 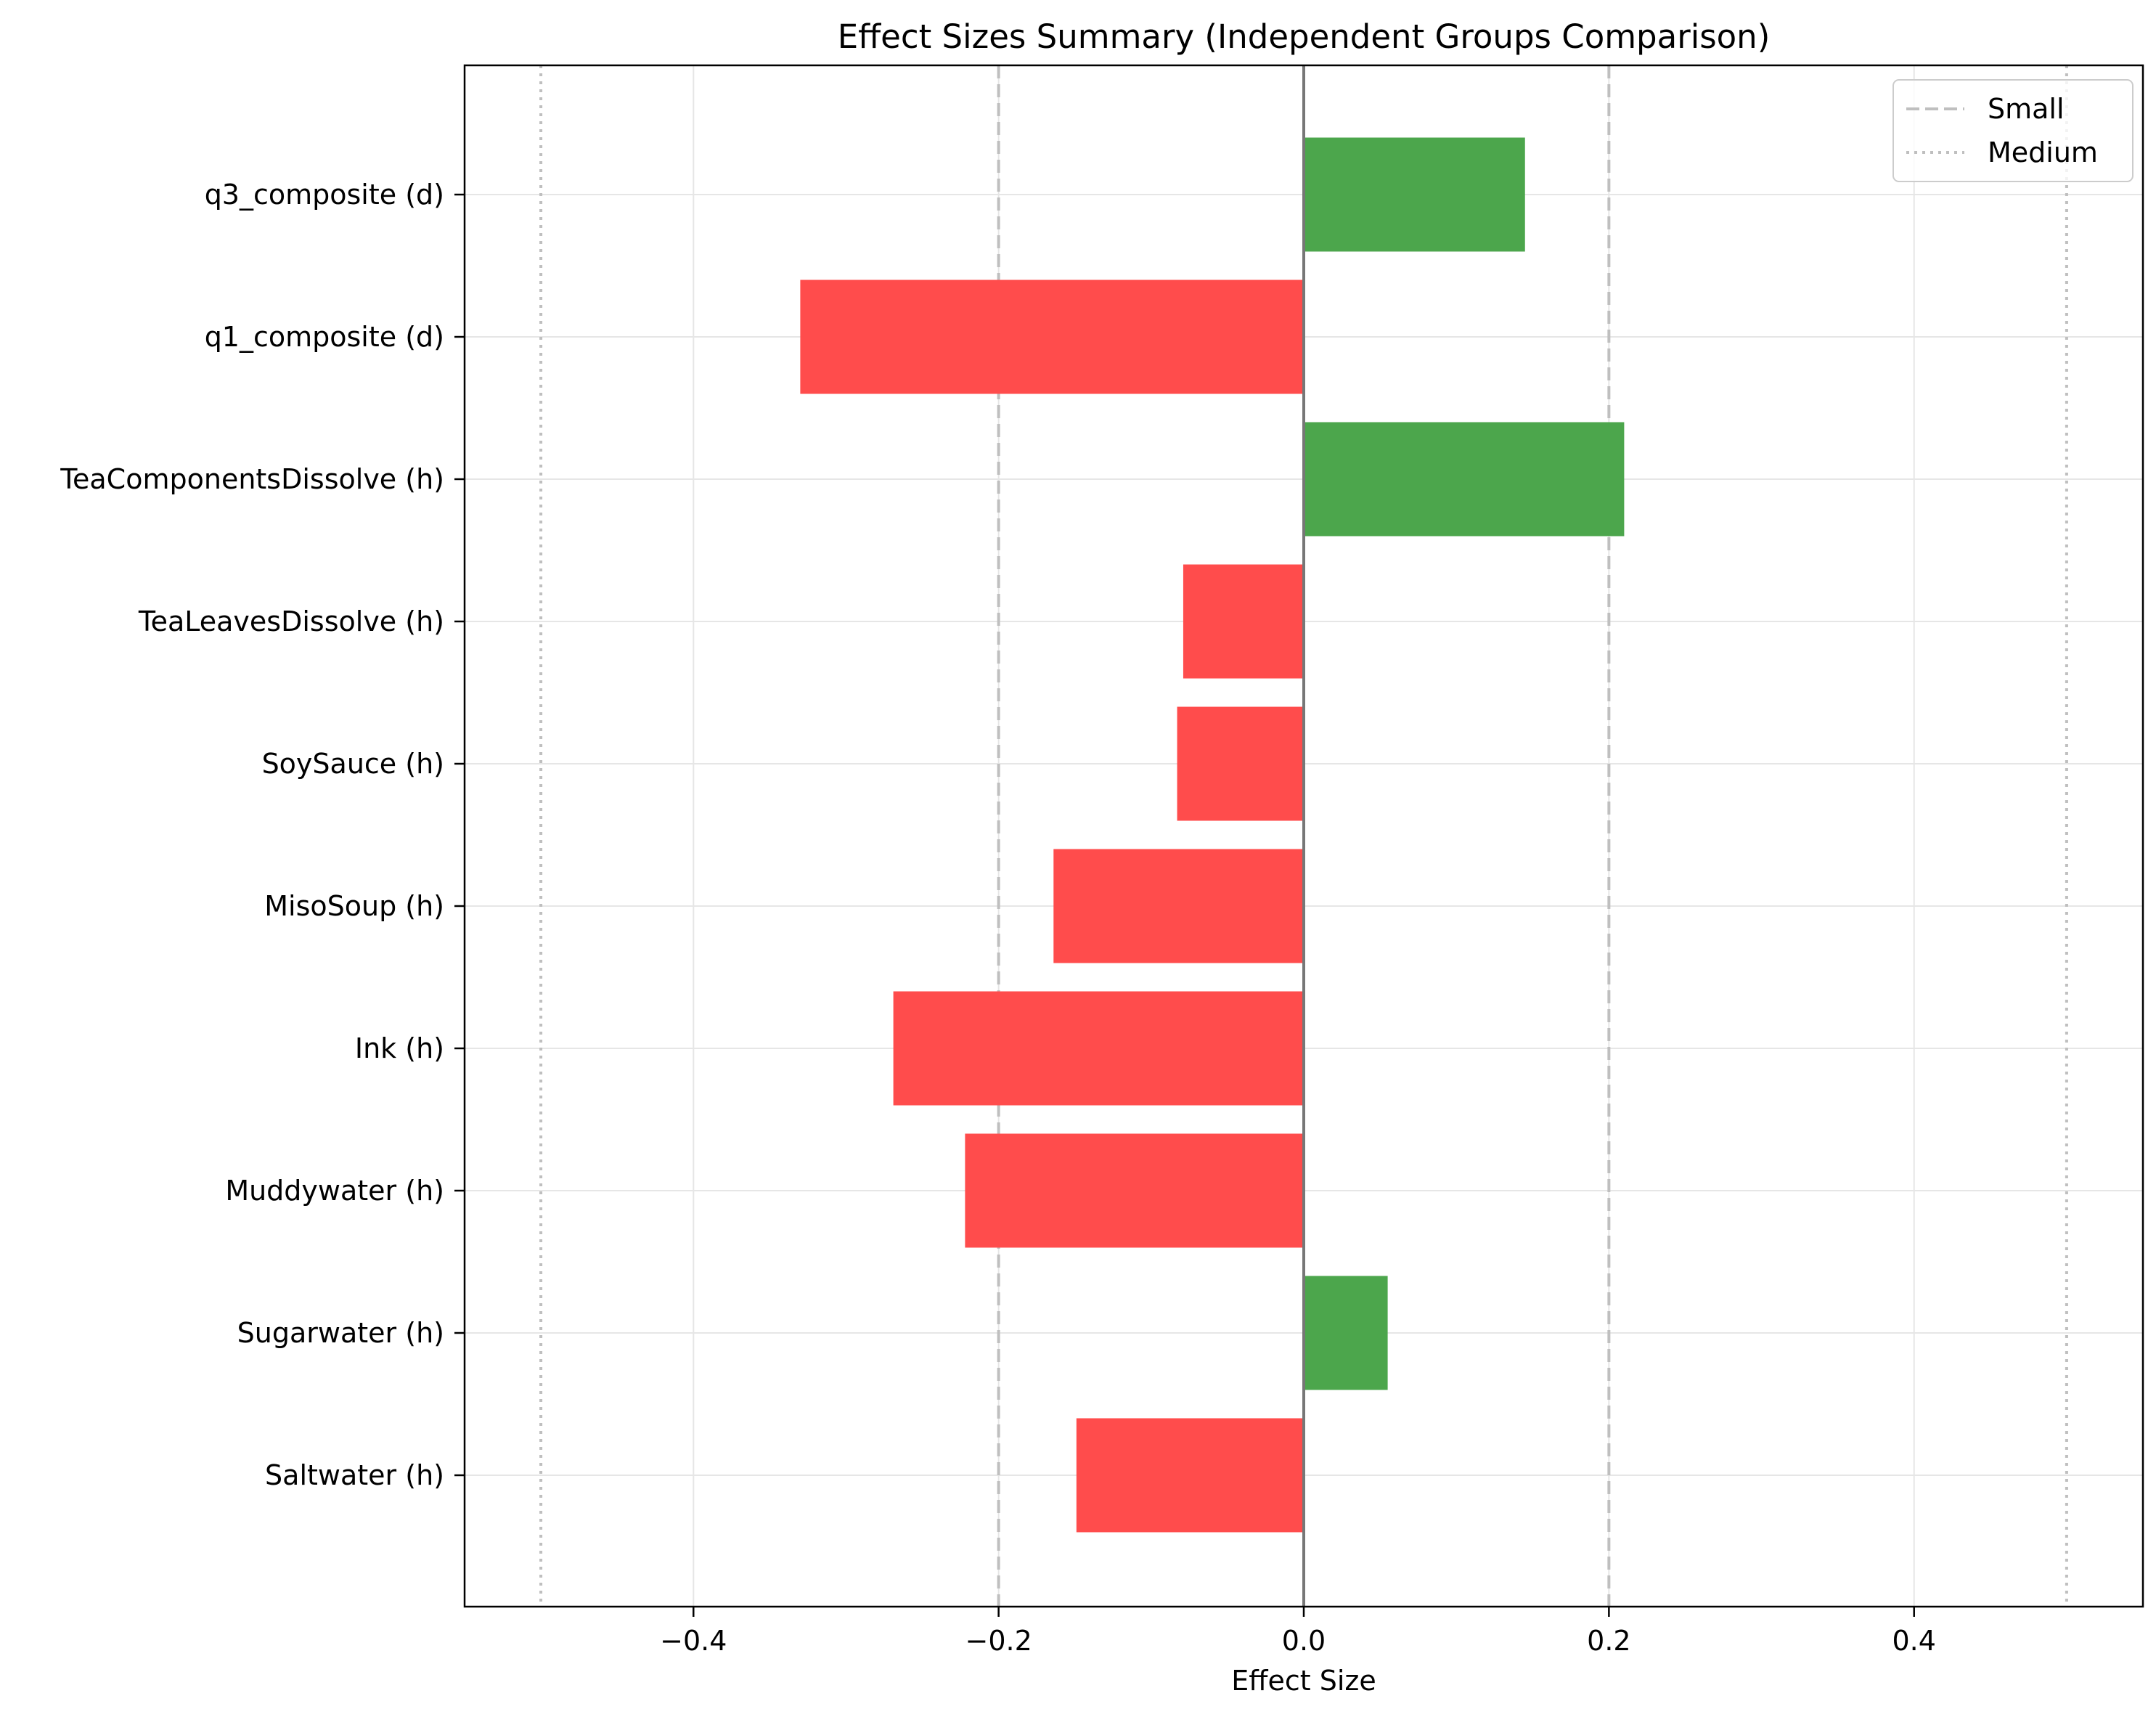 What do you see at coordinates (999, 1641) in the screenshot?
I see `x-tick-label: −0.2` at bounding box center [999, 1641].